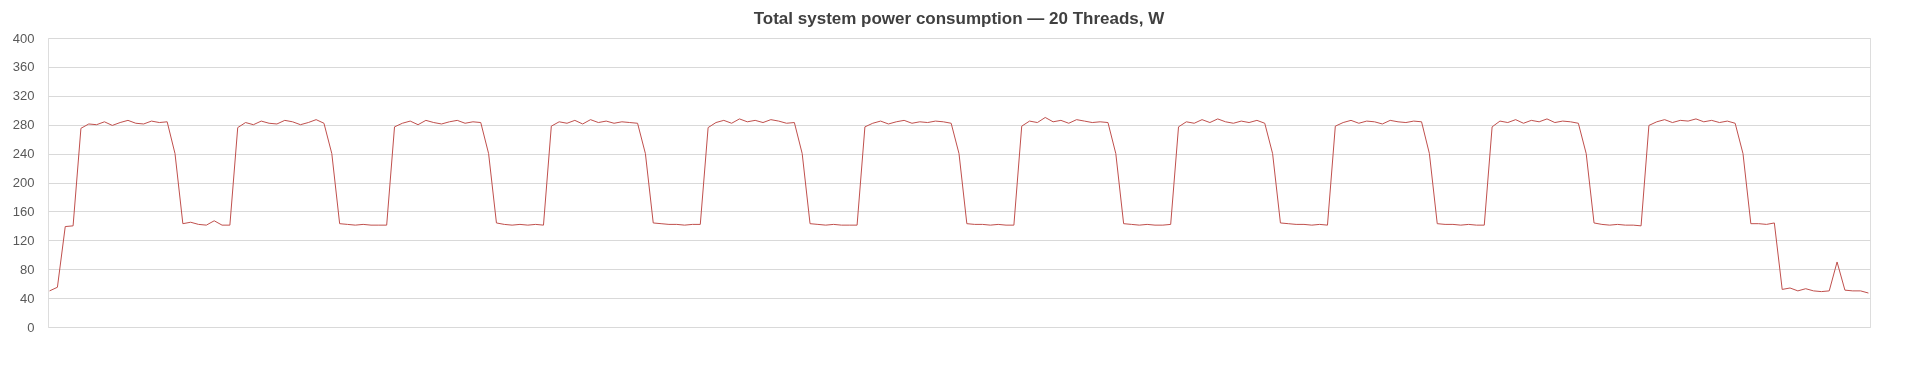 The width and height of the screenshot is (1920, 374). I want to click on y-tick-label: 400, so click(23, 38).